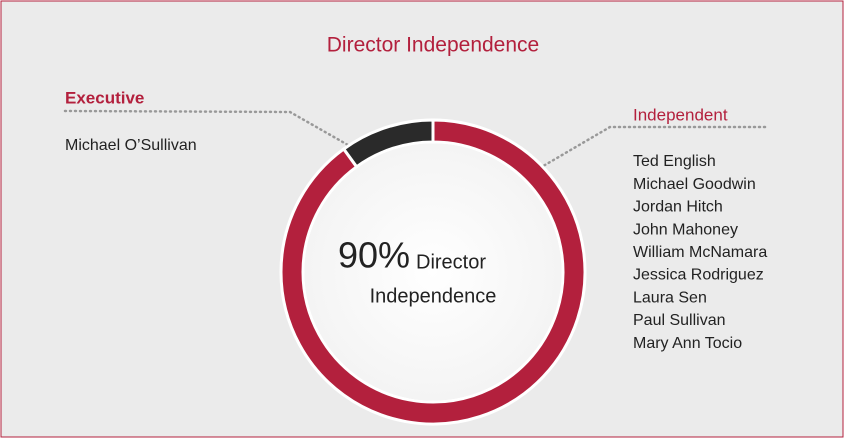  I want to click on center-value: 90%, so click(374, 255).